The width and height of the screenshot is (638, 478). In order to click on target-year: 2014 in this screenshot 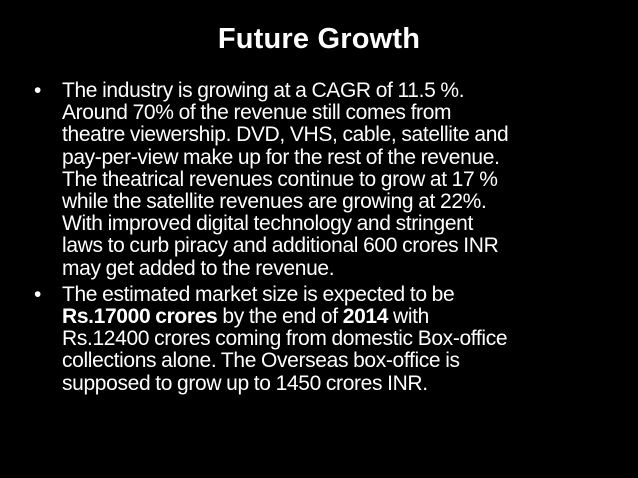, I will do `click(365, 317)`.